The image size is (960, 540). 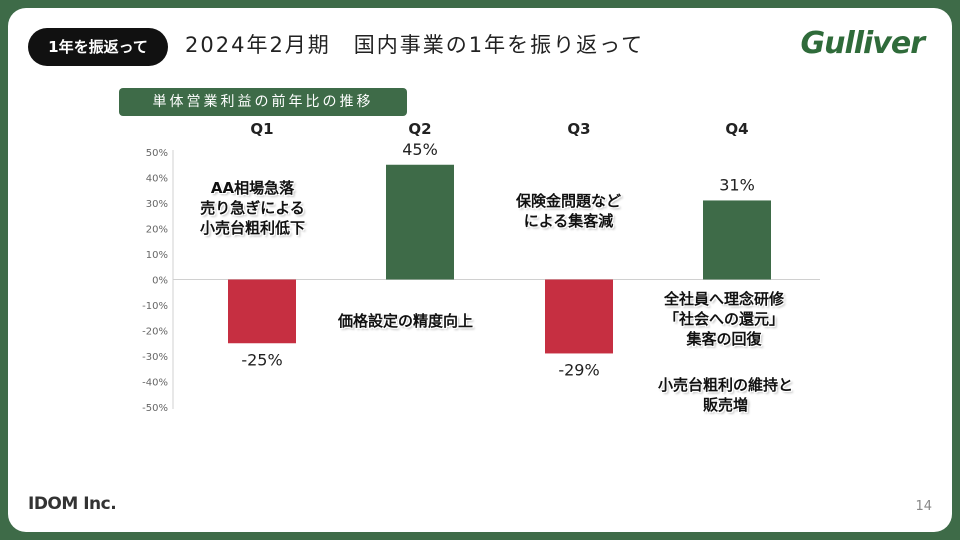 I want to click on brand-logo: Gulliver, so click(x=862, y=43).